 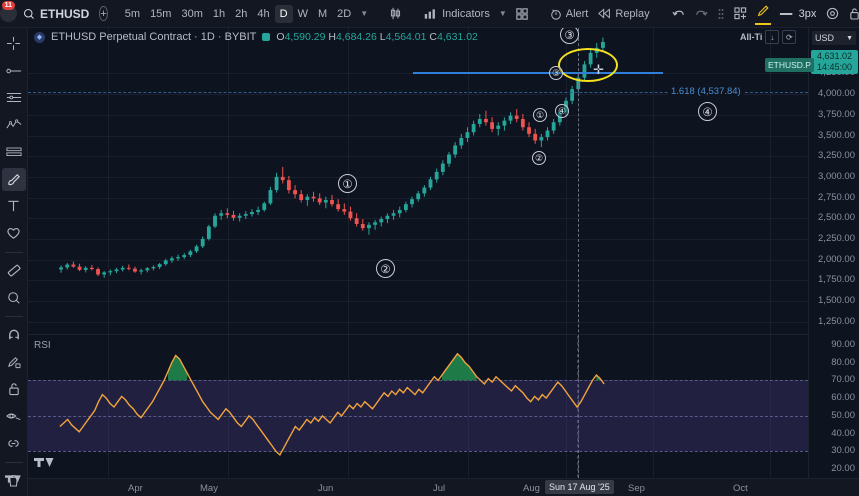 What do you see at coordinates (762, 24) in the screenshot?
I see `pen-color-indicator` at bounding box center [762, 24].